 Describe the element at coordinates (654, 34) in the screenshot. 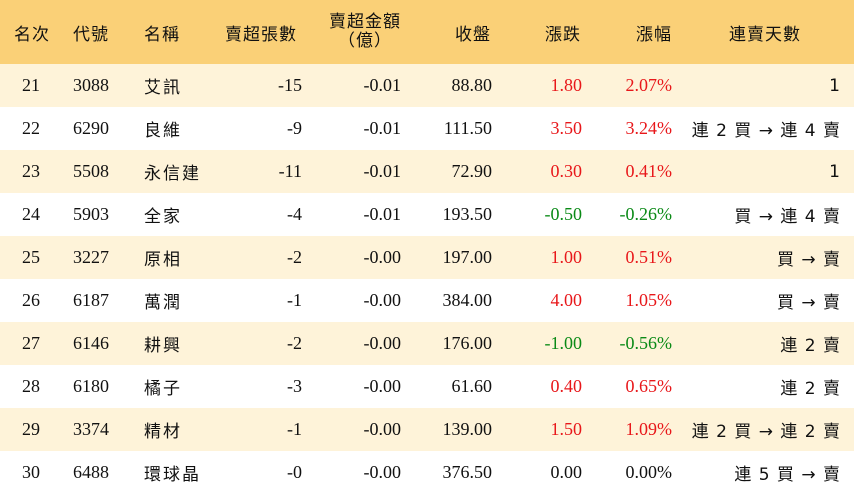

I see `header-pct: 漲幅` at that location.